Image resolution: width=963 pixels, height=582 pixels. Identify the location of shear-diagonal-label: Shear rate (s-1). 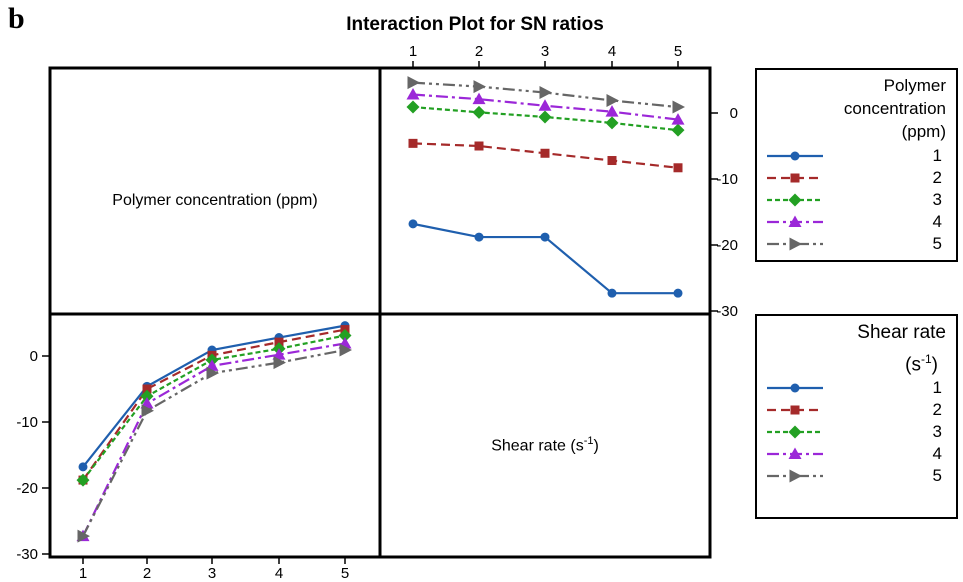
(545, 445).